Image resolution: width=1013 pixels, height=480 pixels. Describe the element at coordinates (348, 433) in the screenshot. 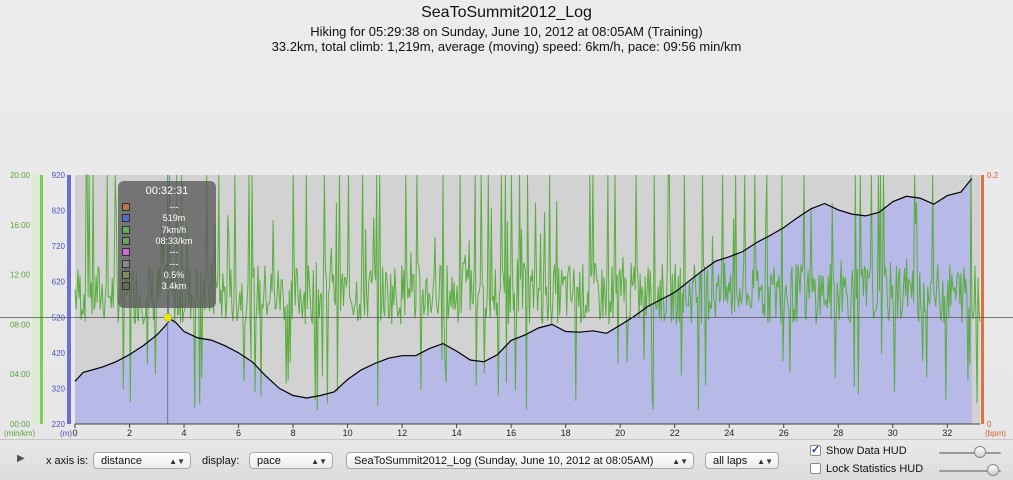

I see `x-tick-label: 10` at that location.